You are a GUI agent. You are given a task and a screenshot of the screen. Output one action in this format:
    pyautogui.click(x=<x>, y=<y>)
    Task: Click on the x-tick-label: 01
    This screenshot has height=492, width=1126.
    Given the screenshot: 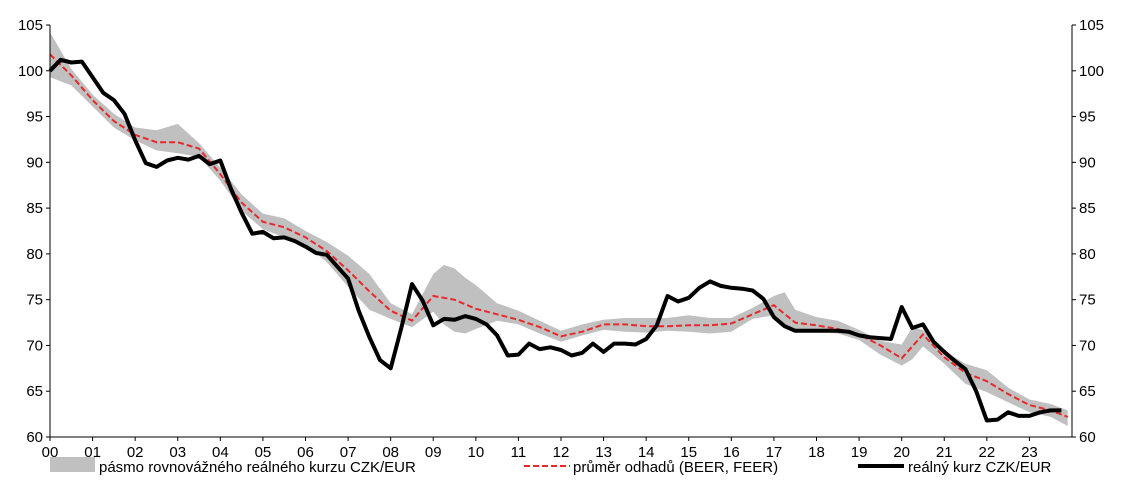 What is the action you would take?
    pyautogui.click(x=92, y=452)
    